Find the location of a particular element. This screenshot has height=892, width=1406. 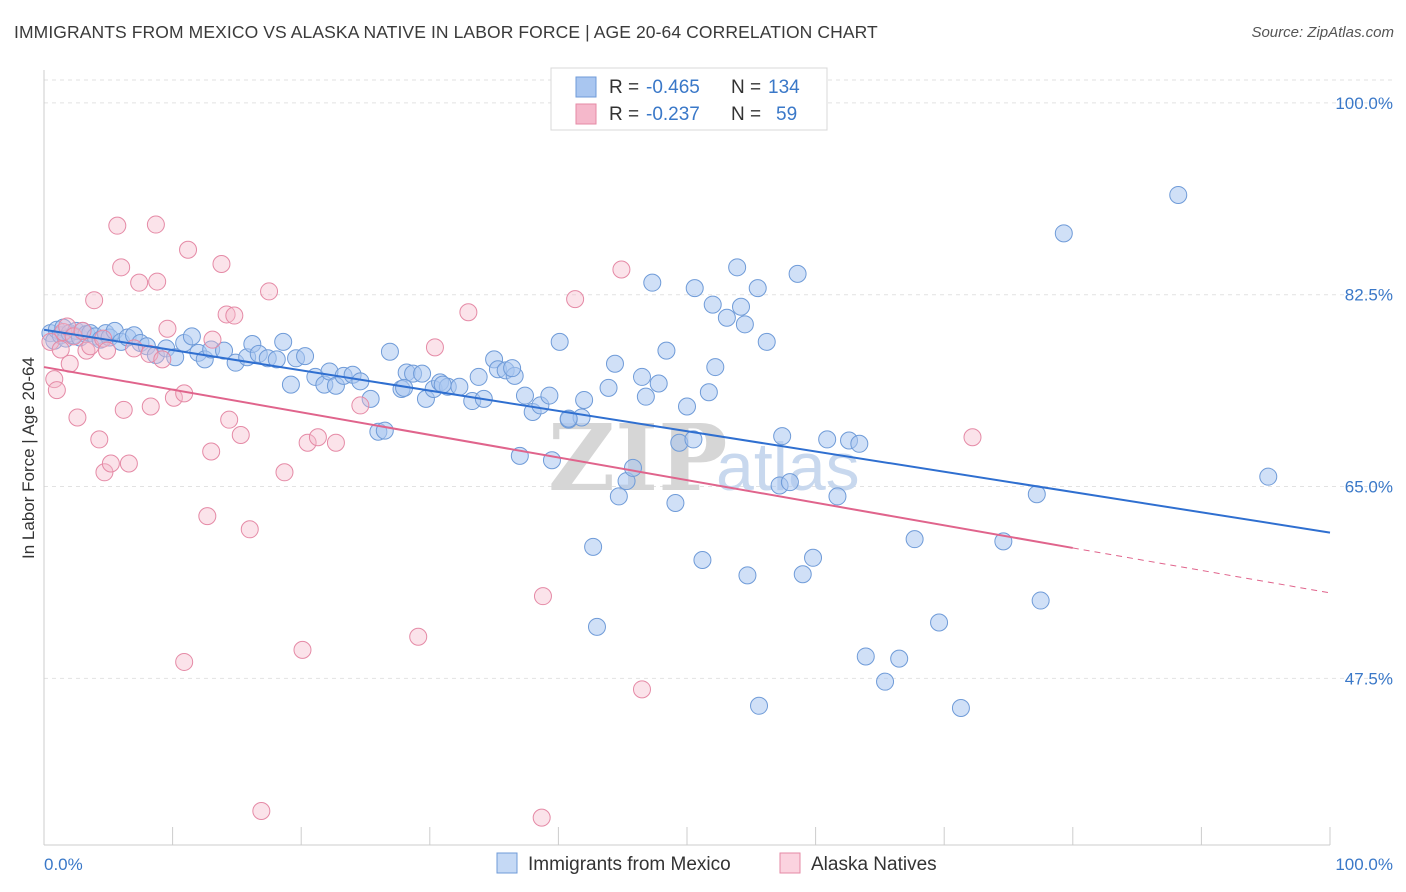

legend-box is located at coordinates (689, 99).